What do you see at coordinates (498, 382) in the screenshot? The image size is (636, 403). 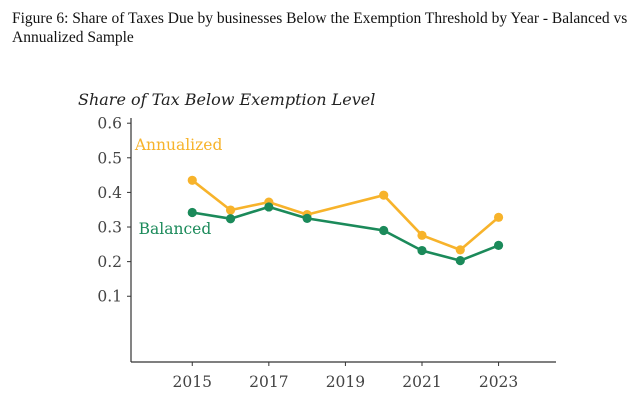 I see `x-tick-label: 2023` at bounding box center [498, 382].